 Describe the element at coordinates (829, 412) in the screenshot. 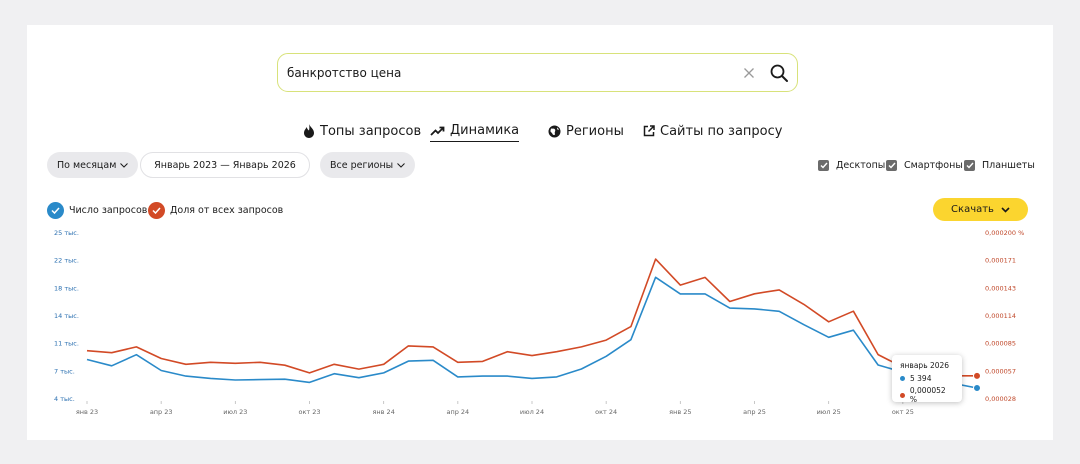

I see `x-tick-label: июл 25` at that location.